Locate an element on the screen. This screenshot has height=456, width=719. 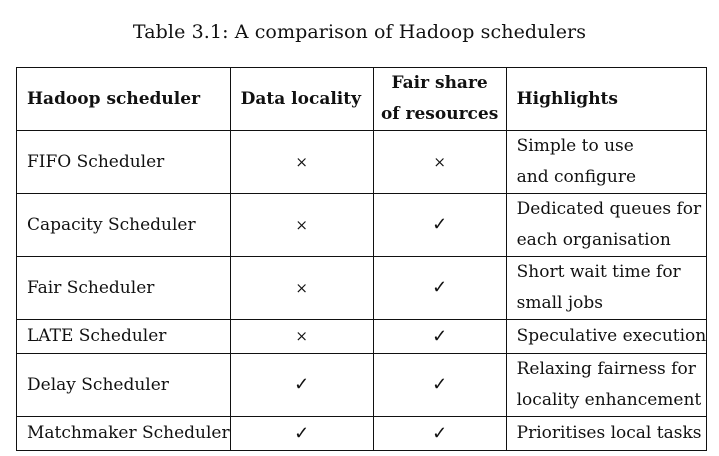
highlight-text: Prioritises local tasks is located at coordinates (606, 433).